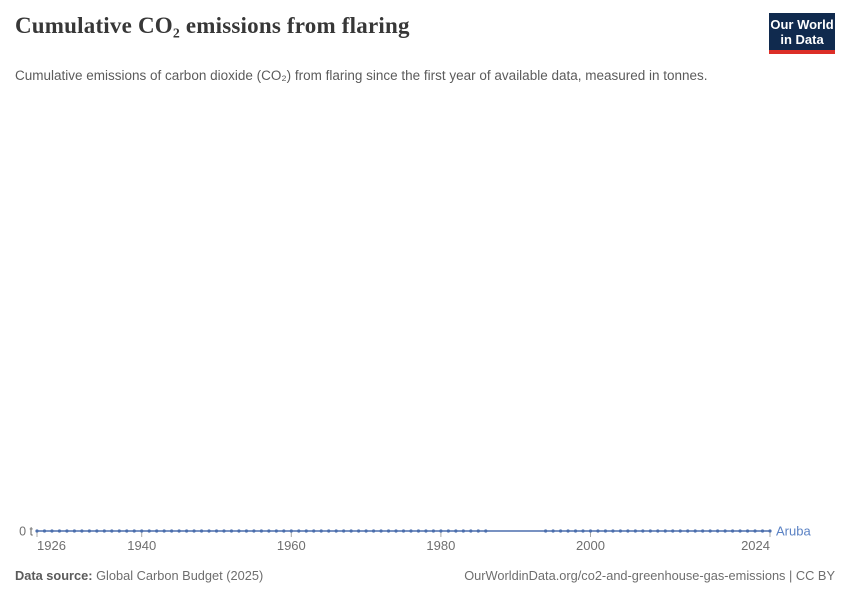  Describe the element at coordinates (141, 545) in the screenshot. I see `x-tick-label: 1940` at that location.